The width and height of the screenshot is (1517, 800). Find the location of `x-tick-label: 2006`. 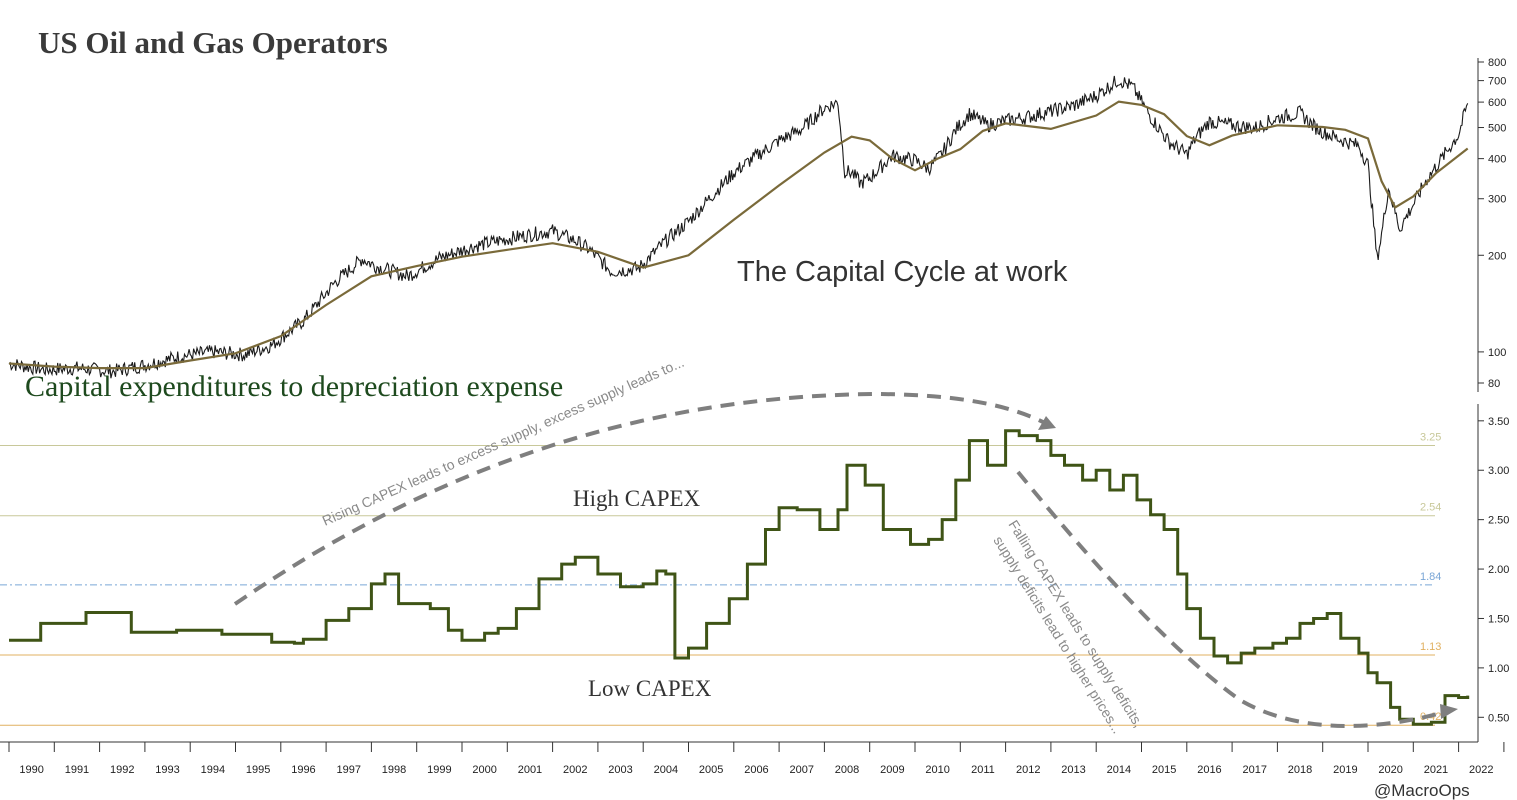

x-tick-label: 2006 is located at coordinates (756, 770).